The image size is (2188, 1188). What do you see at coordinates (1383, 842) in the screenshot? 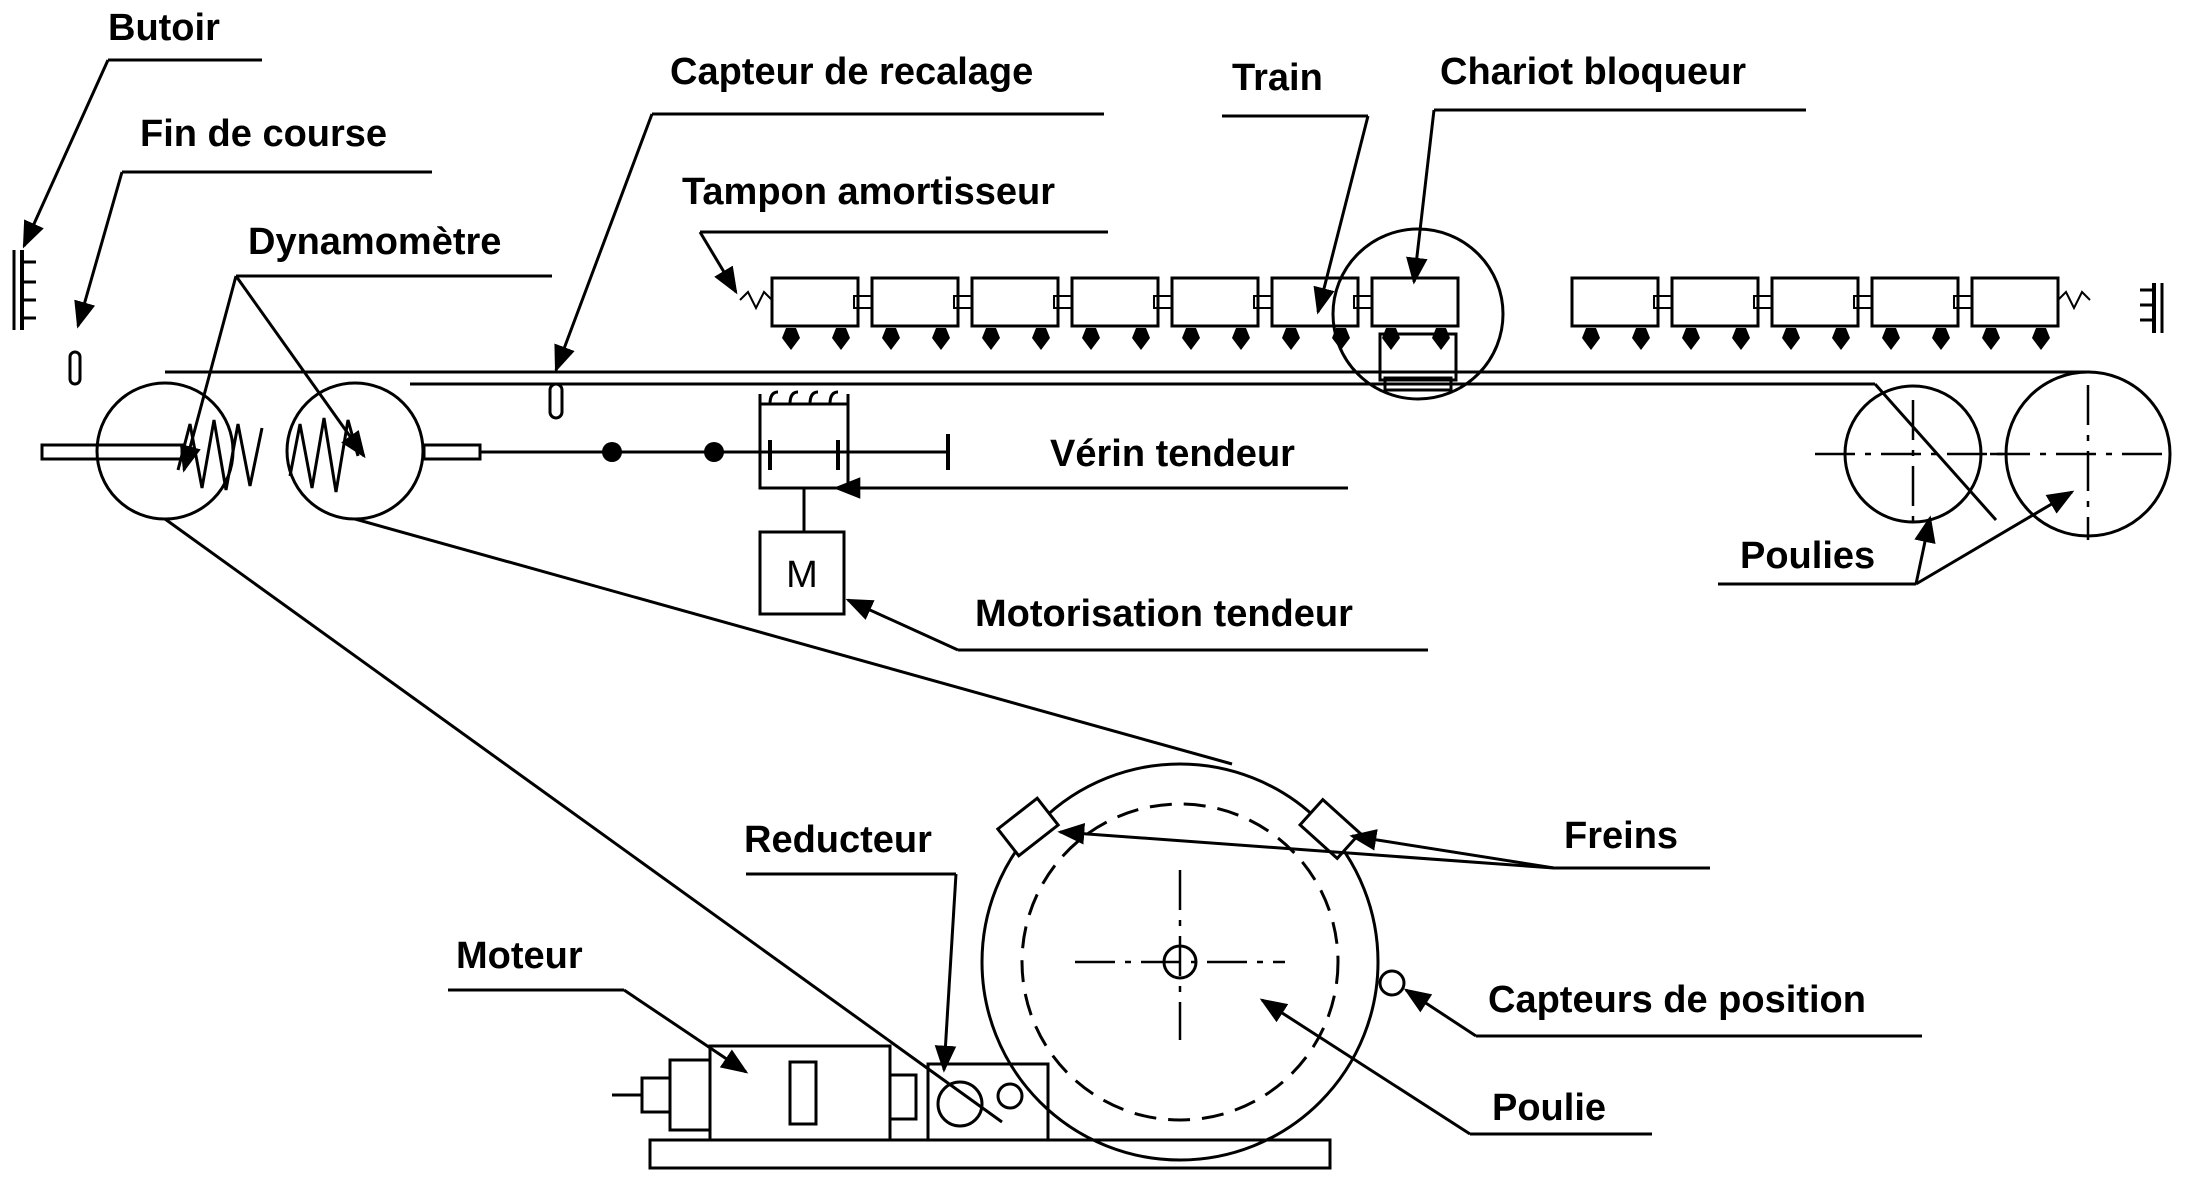
I see `label-freins: Freins` at bounding box center [1383, 842].